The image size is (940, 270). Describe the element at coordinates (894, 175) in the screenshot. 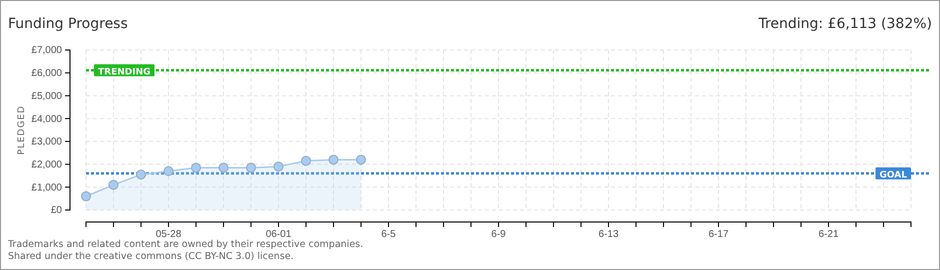

I see `ref-line-label: GOAL` at that location.